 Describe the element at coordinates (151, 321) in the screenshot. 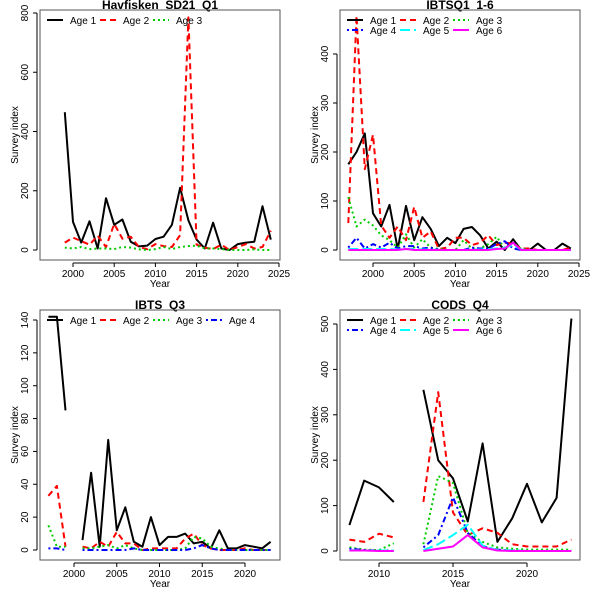

I see `legend: Age 1 Age 2 Age 3 Age 4` at that location.